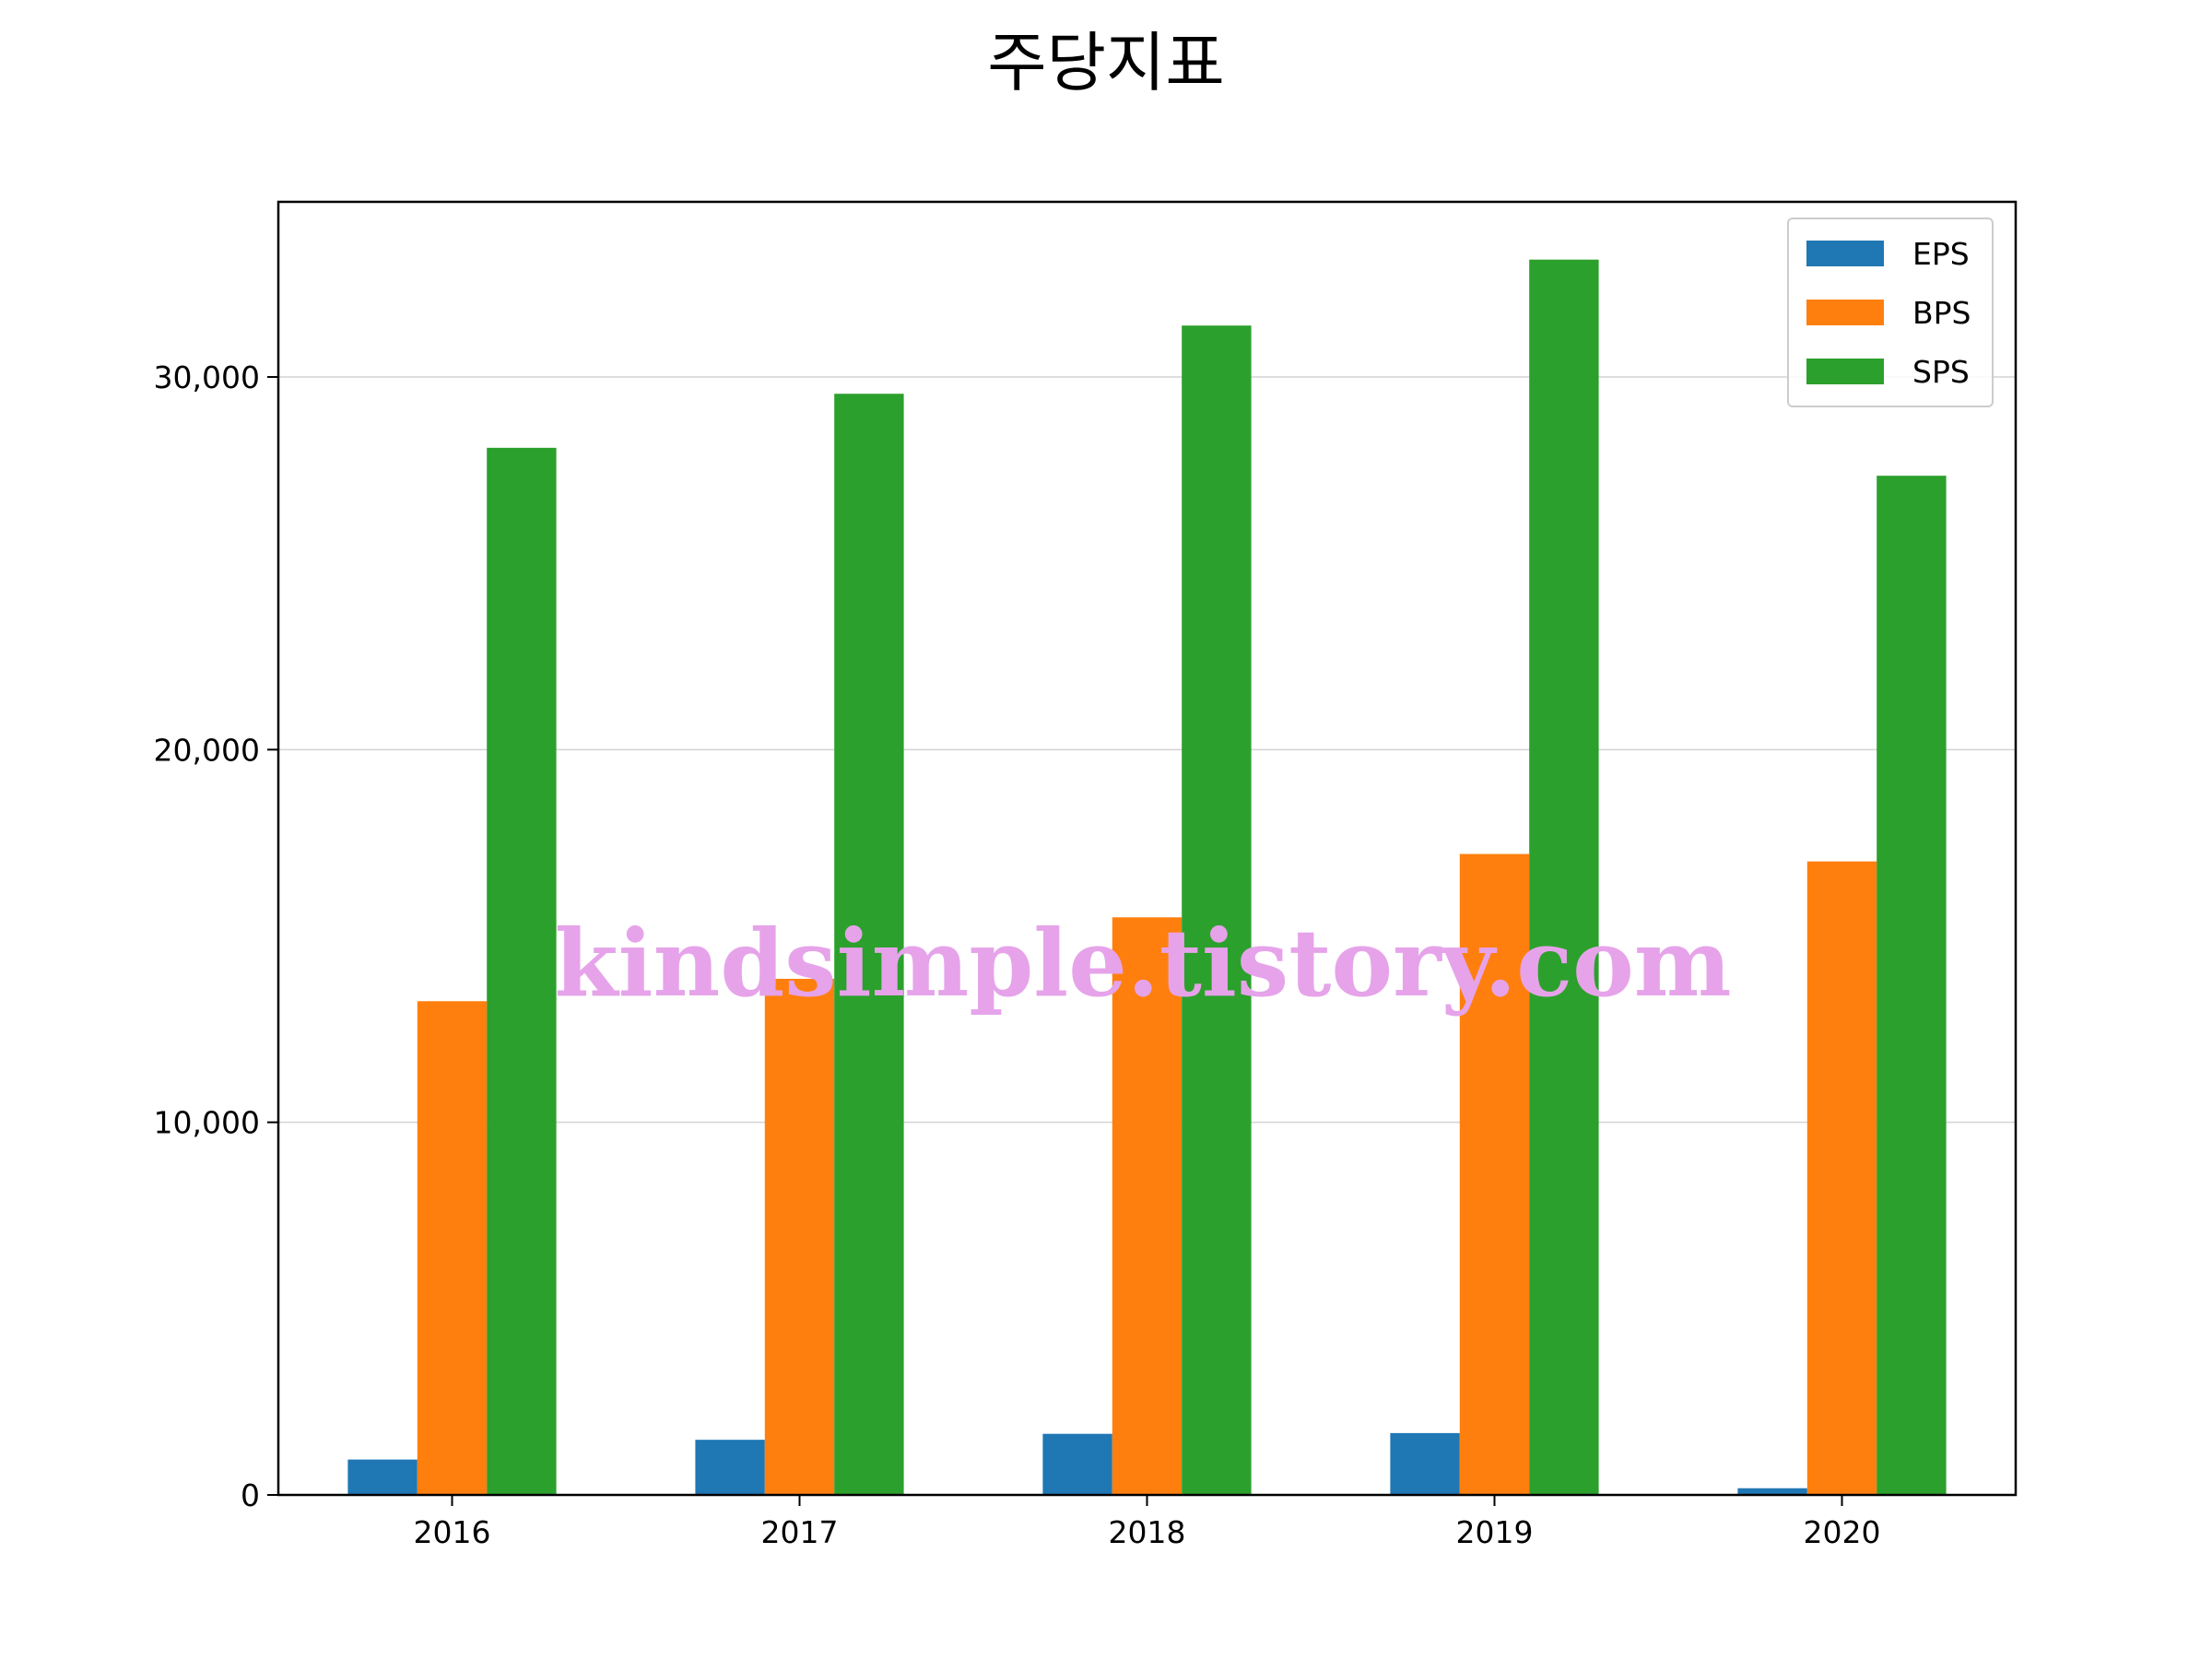 The height and width of the screenshot is (1659, 2212). Describe the element at coordinates (1890, 312) in the screenshot. I see `legend: EPS BPS SPS` at that location.